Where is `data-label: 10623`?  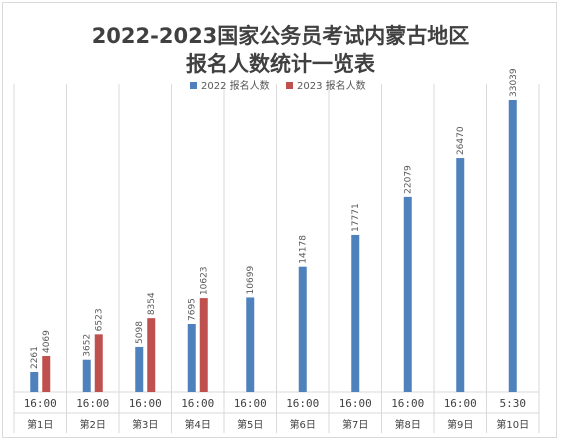
data-label: 10623 is located at coordinates (205, 280).